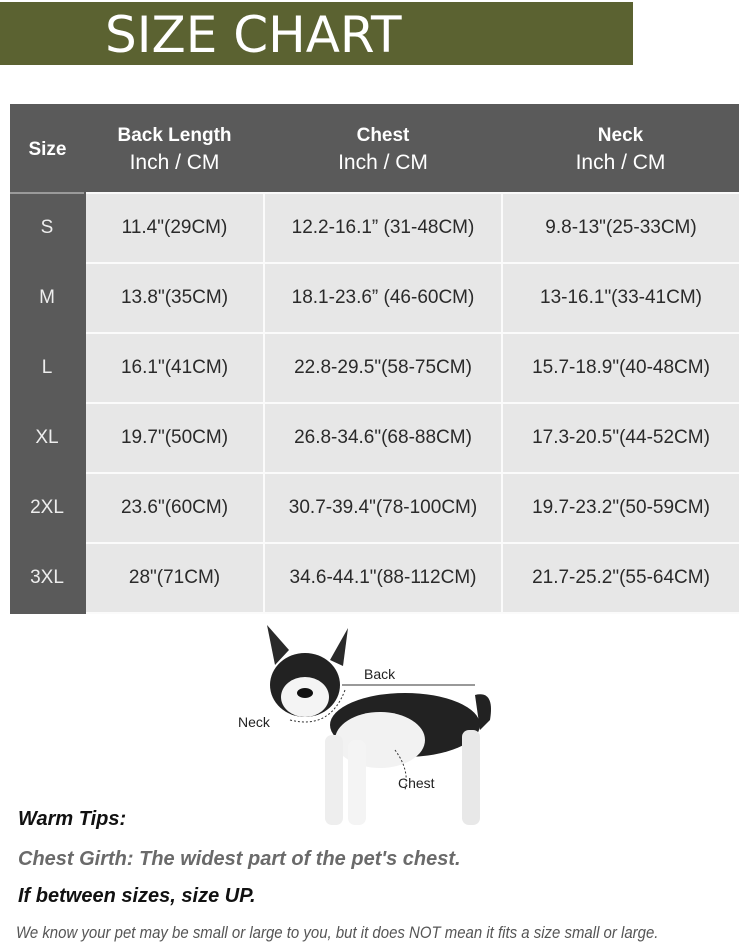 The height and width of the screenshot is (948, 743). Describe the element at coordinates (174, 438) in the screenshot. I see `back-length-cell: 19.7"(50CM)` at that location.